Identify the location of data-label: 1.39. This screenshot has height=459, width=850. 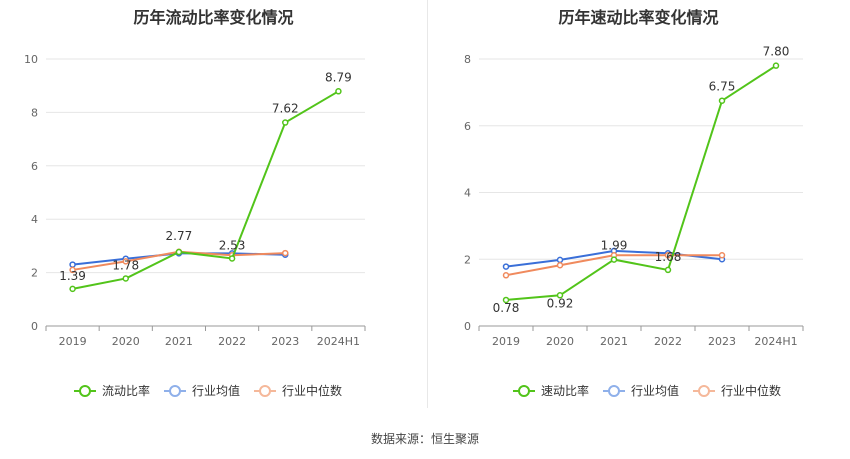
(72, 276).